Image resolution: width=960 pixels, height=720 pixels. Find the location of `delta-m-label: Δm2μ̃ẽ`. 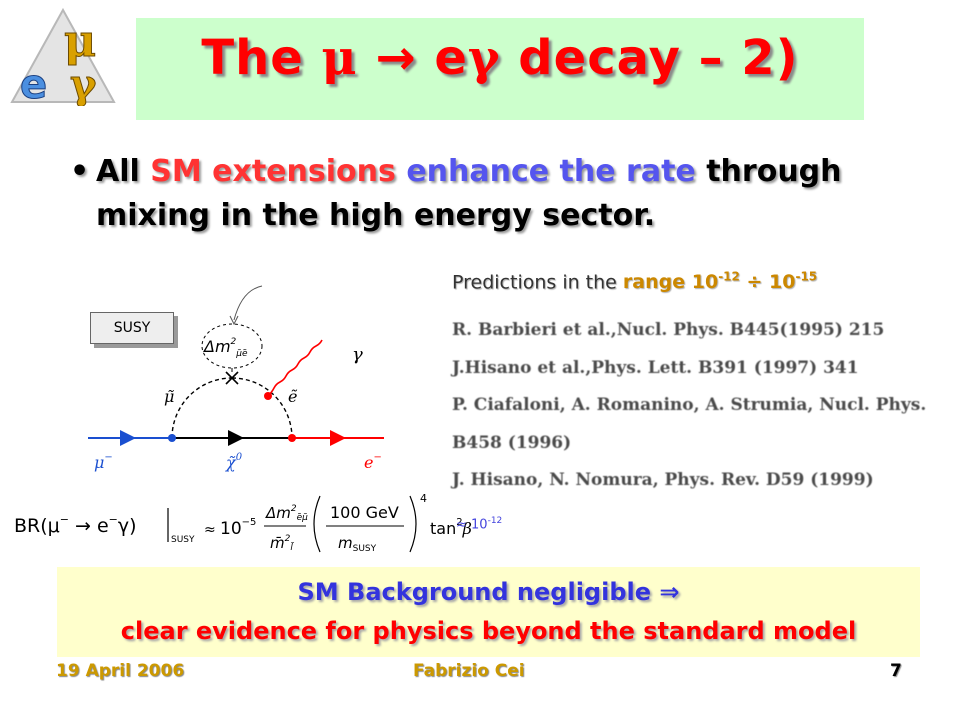

delta-m-label: Δm2μ̃ẽ is located at coordinates (225, 348).